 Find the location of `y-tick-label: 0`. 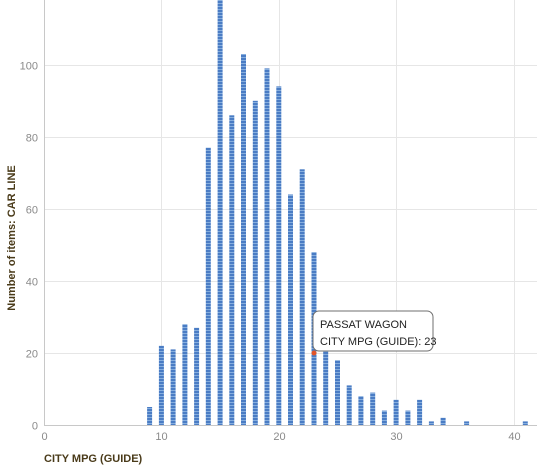

y-tick-label: 0 is located at coordinates (35, 427).